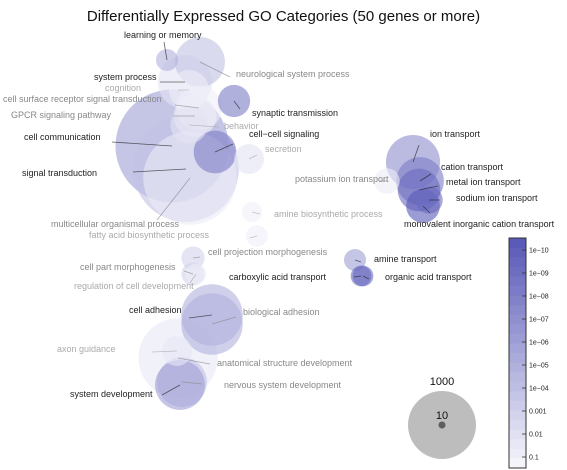 This screenshot has height=470, width=567. I want to click on leader-line-carboxylic-acid-transport, so click(357, 276).